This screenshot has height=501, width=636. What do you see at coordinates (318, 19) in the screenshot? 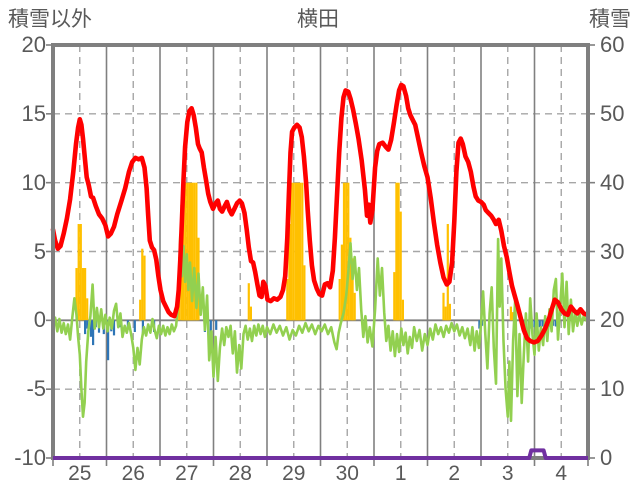
I see `chart-title: 横田` at bounding box center [318, 19].